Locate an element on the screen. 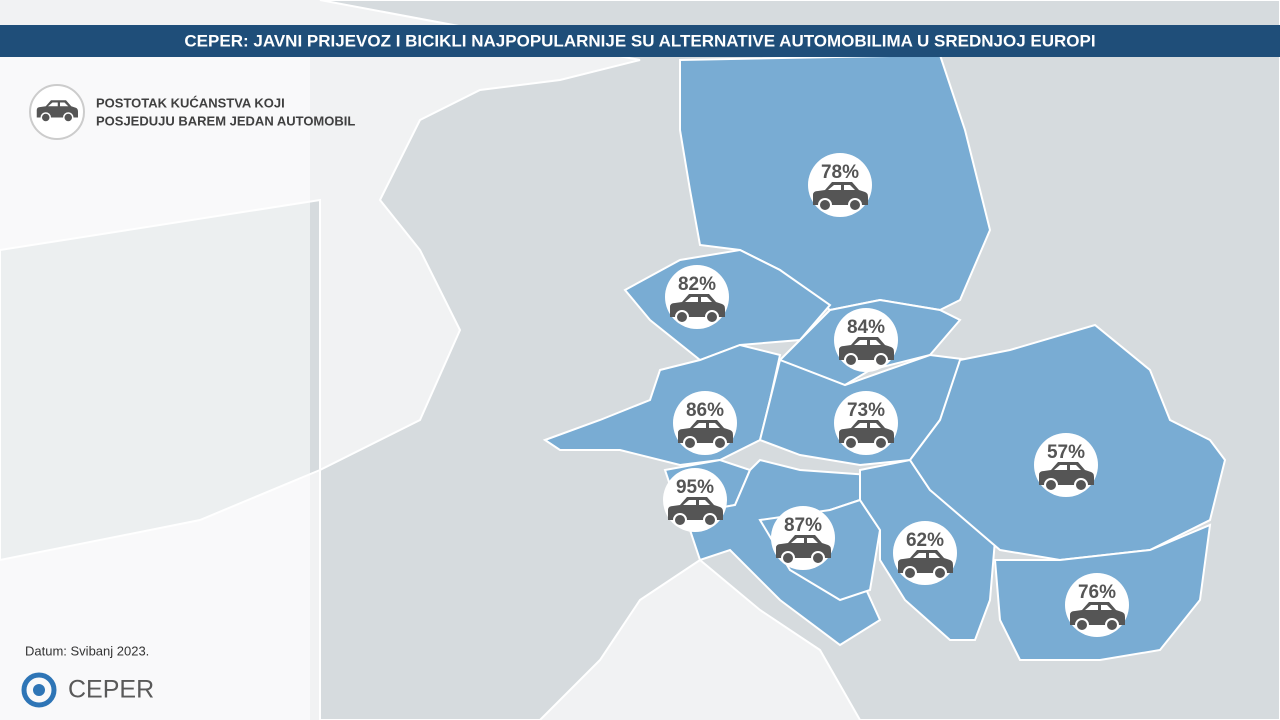  country-marker: 82% is located at coordinates (697, 297).